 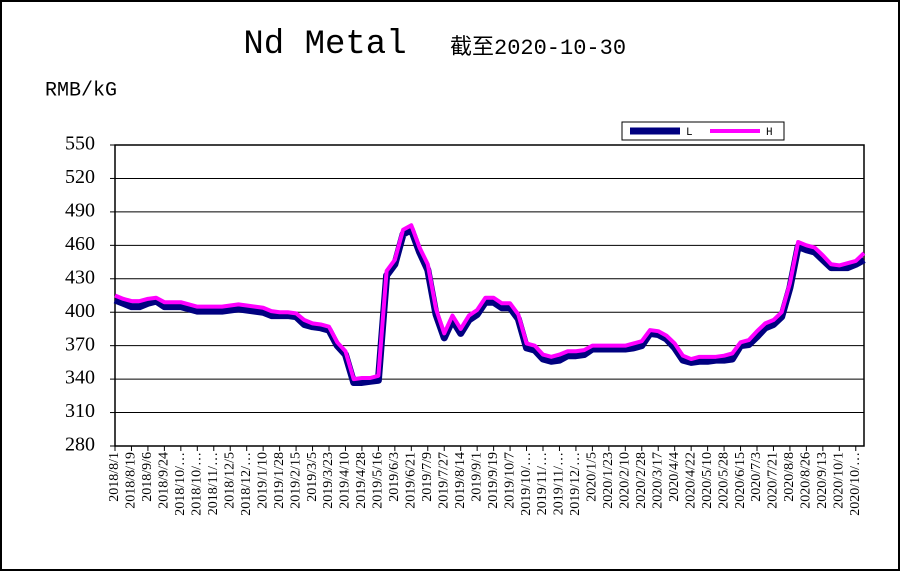 I want to click on x-tick-label: 2019/4/28, so click(x=361, y=480).